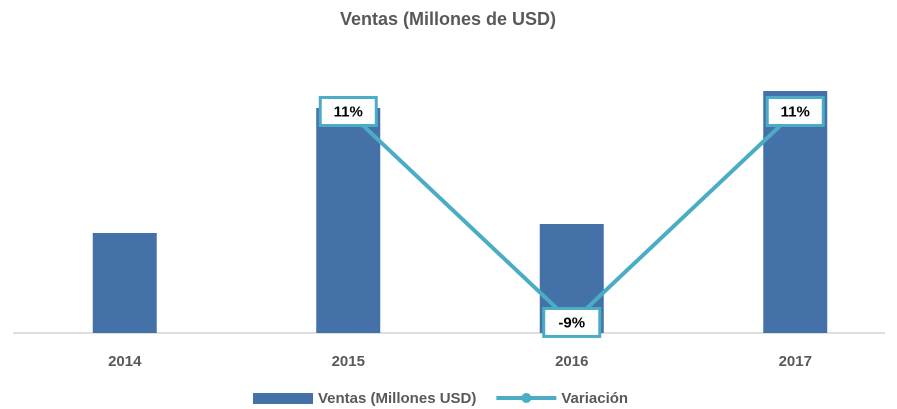 The width and height of the screenshot is (897, 409). Describe the element at coordinates (526, 398) in the screenshot. I see `legend-marker` at that location.